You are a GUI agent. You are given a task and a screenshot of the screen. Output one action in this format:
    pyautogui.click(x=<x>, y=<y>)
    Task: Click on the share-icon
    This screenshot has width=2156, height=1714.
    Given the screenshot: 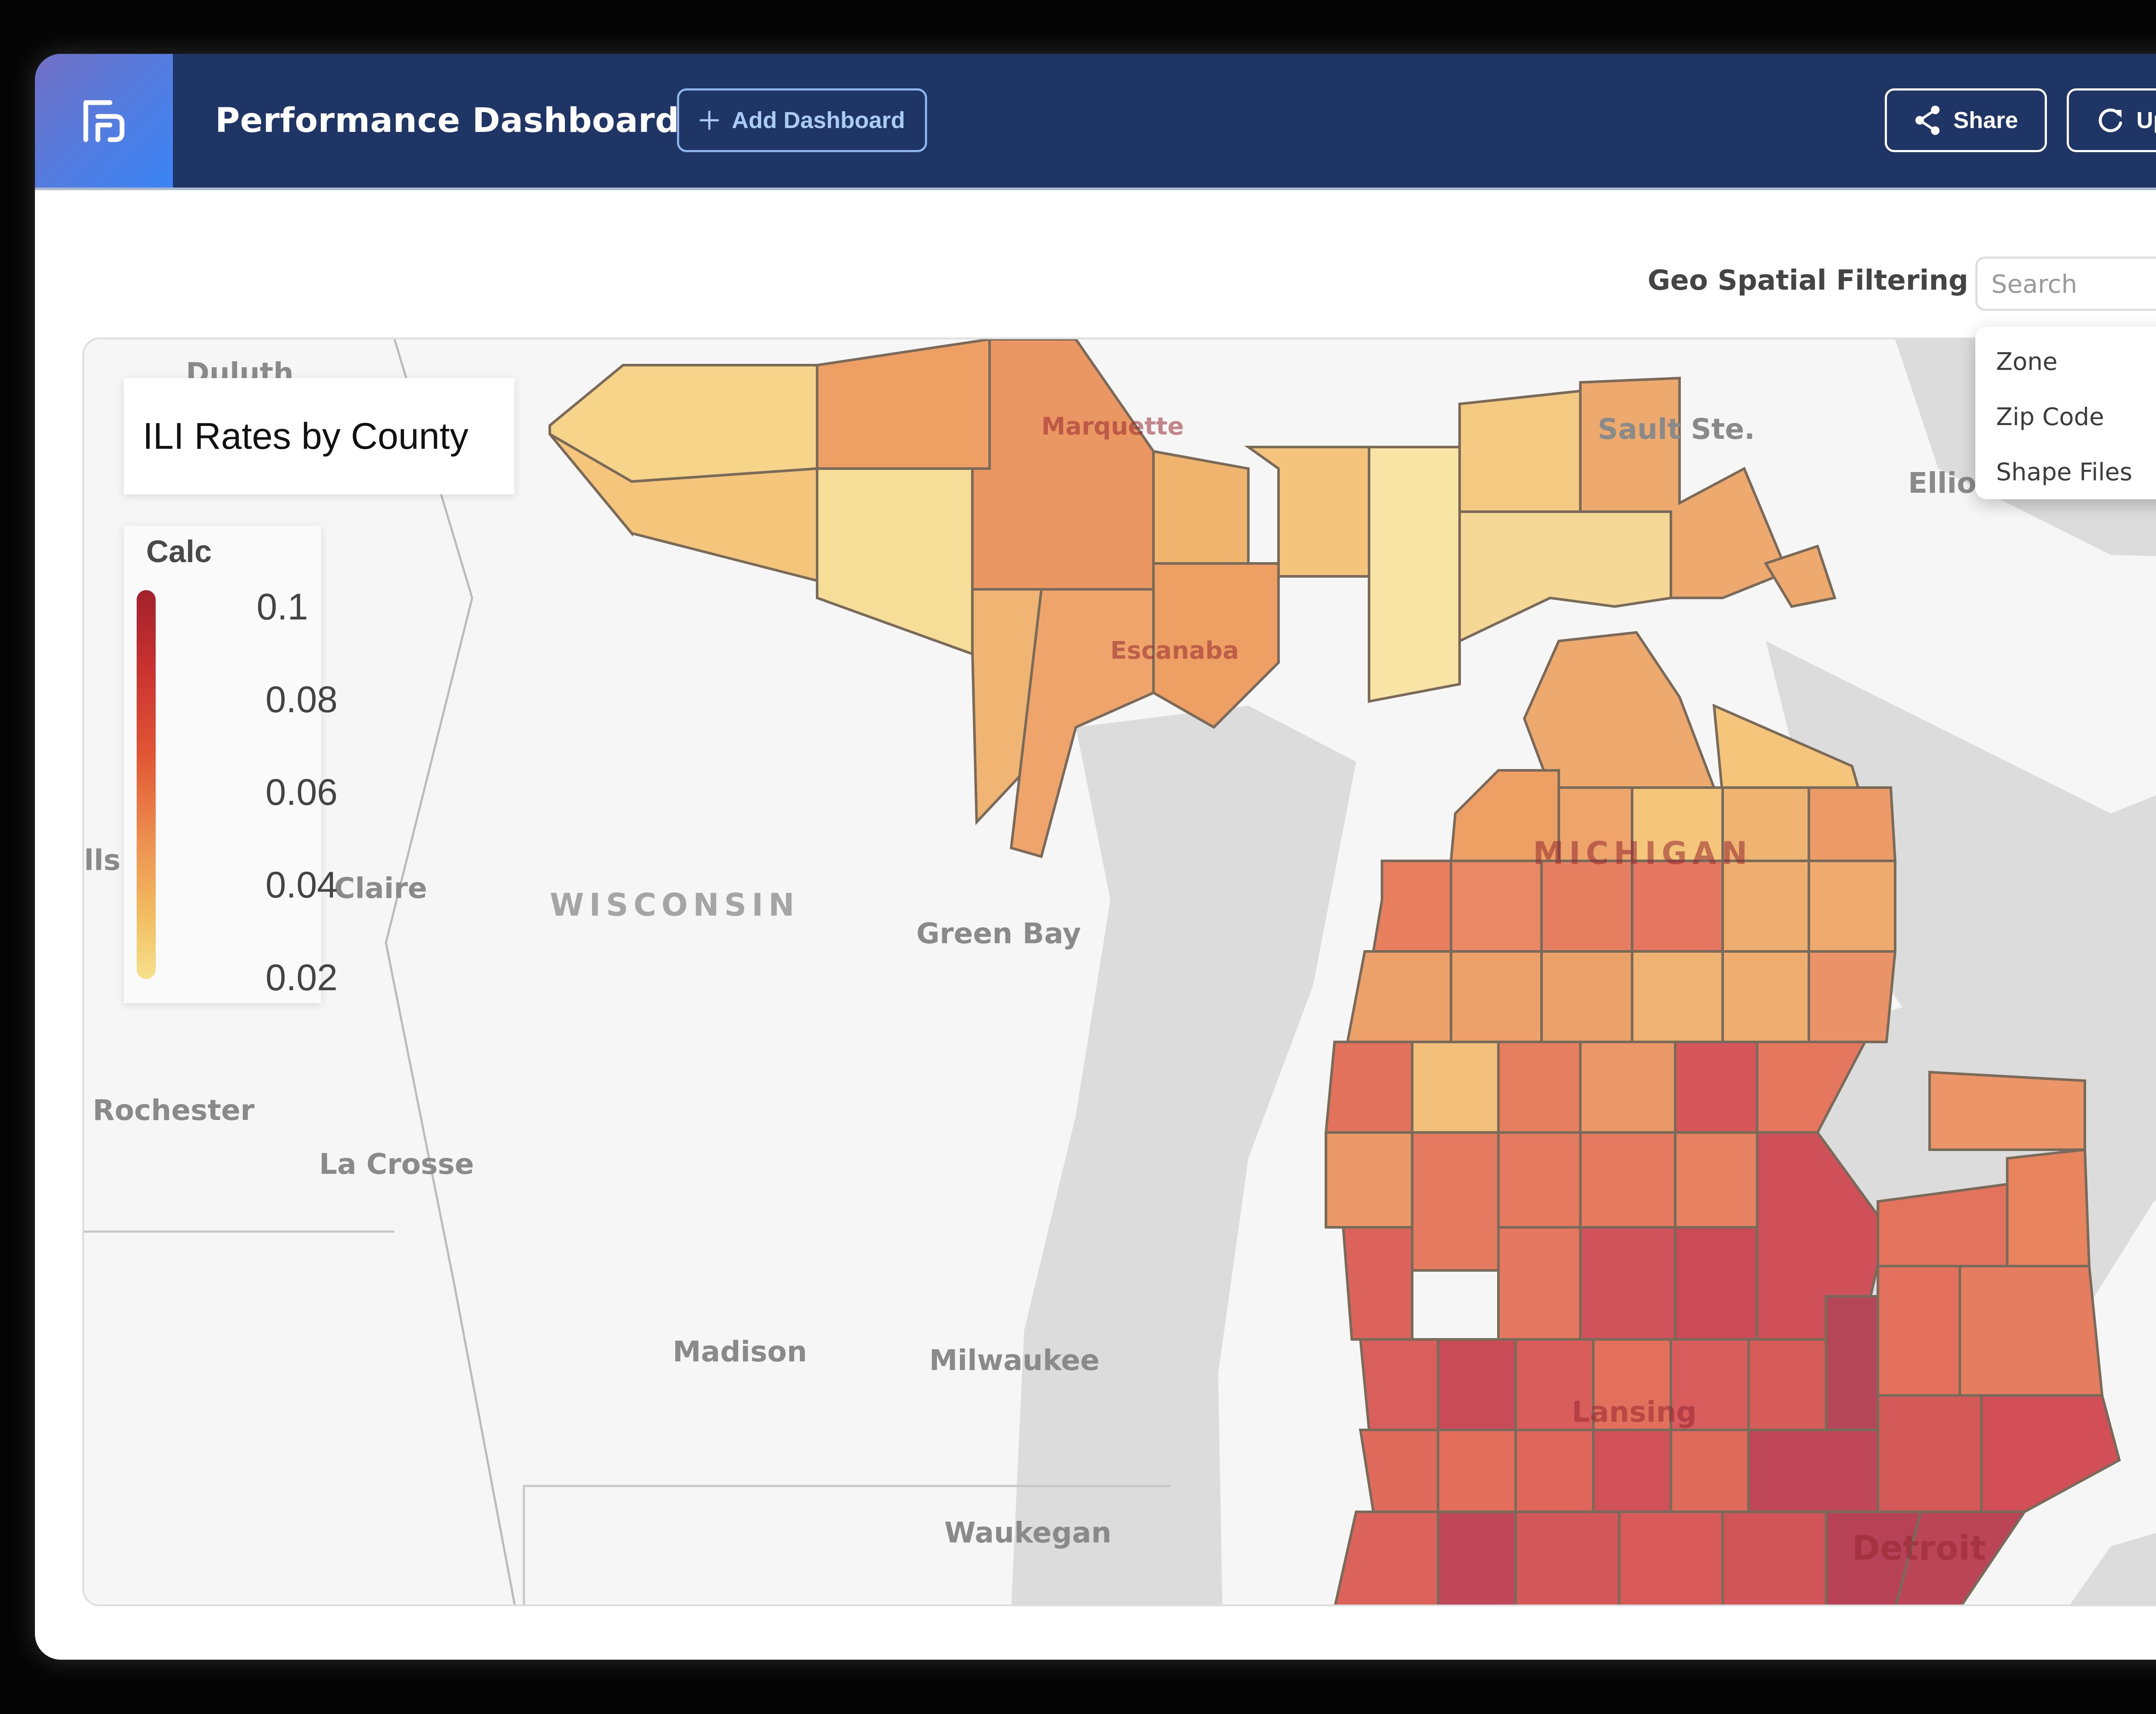 What is the action you would take?
    pyautogui.click(x=1927, y=120)
    